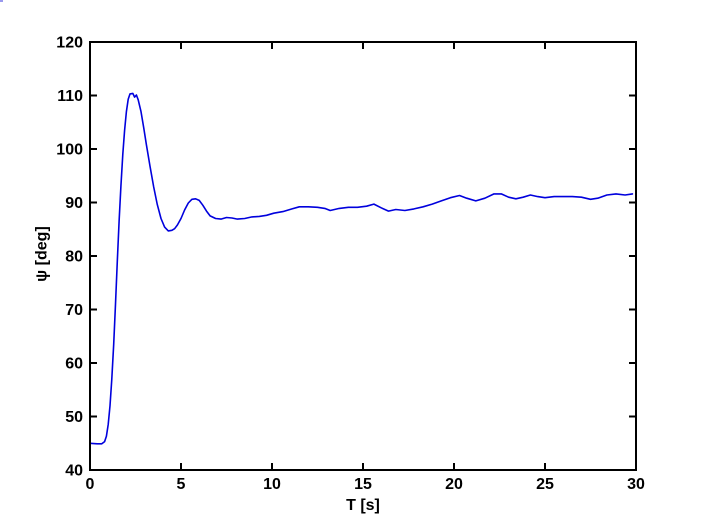 This screenshot has height=531, width=703. I want to click on y-tick-label: 90, so click(74, 203).